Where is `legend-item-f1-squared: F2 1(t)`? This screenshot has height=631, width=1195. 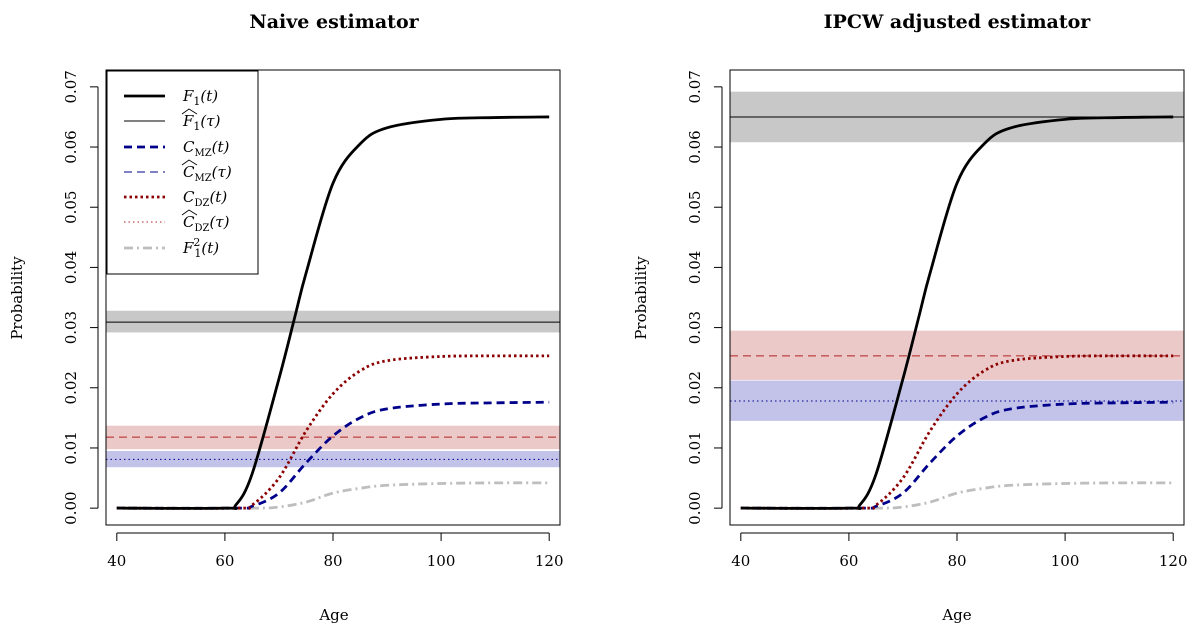
legend-item-f1-squared: F2 1(t) is located at coordinates (171, 248).